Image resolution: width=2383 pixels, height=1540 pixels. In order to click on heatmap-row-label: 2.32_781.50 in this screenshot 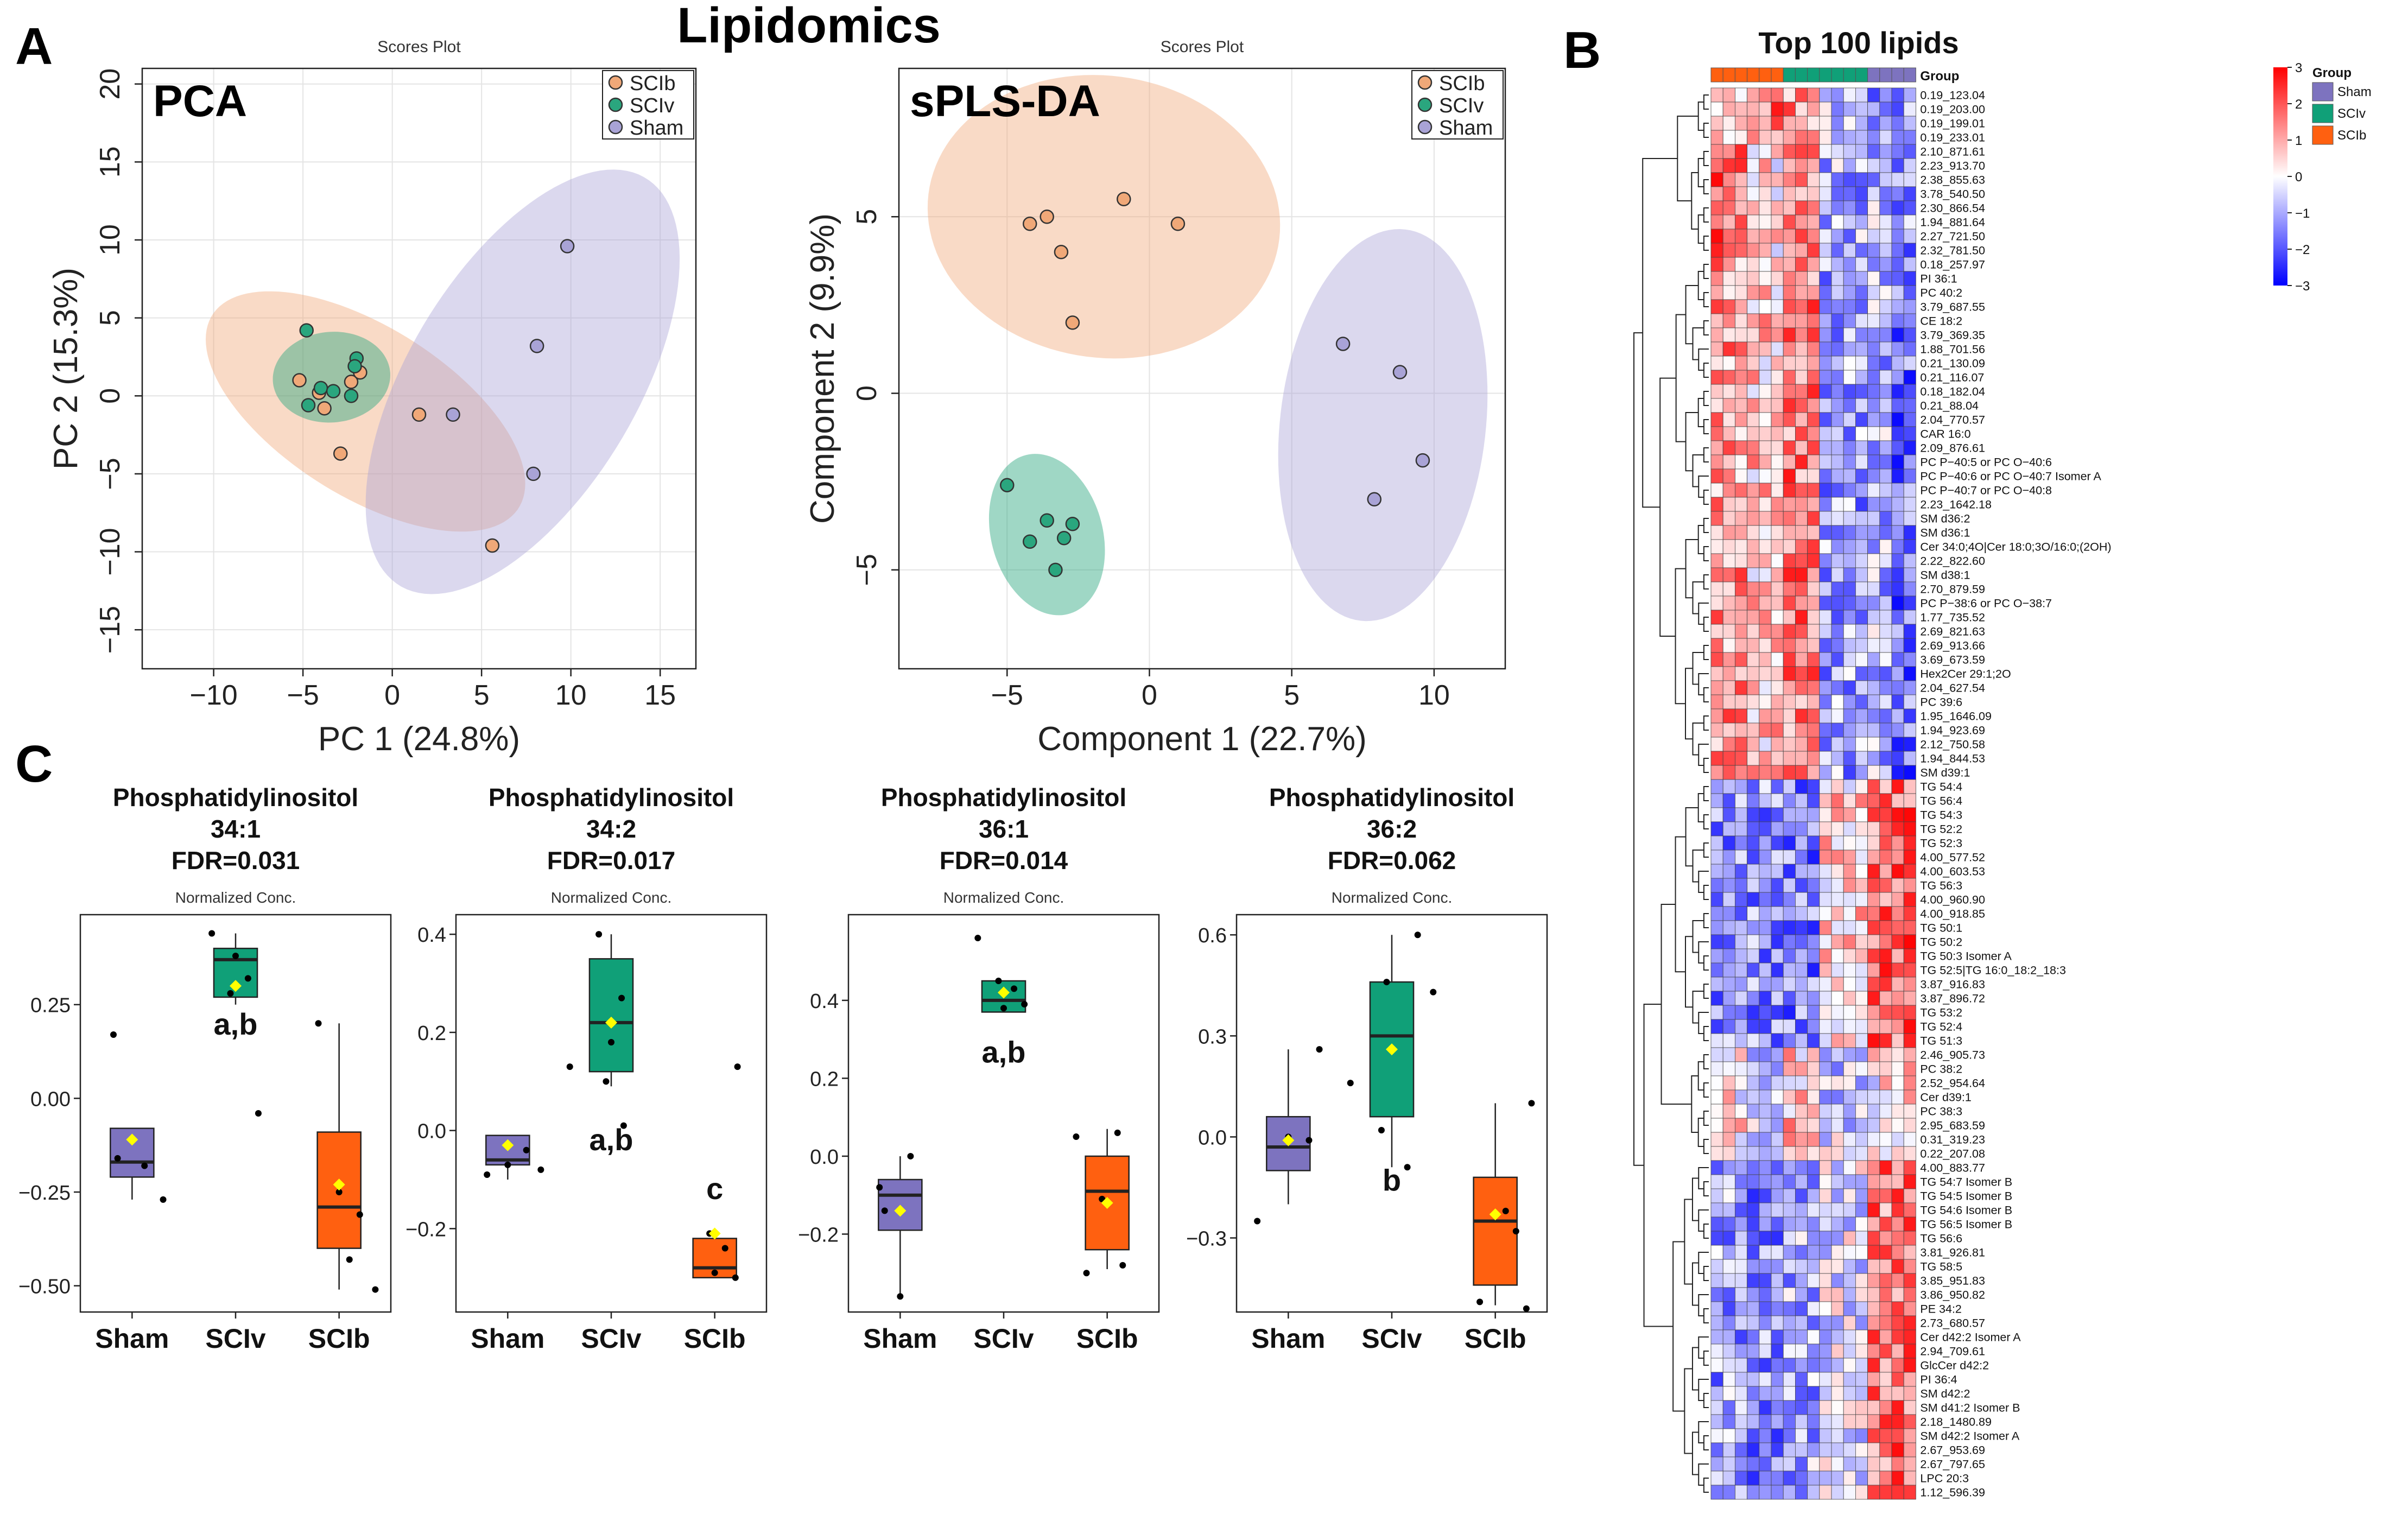, I will do `click(1952, 250)`.